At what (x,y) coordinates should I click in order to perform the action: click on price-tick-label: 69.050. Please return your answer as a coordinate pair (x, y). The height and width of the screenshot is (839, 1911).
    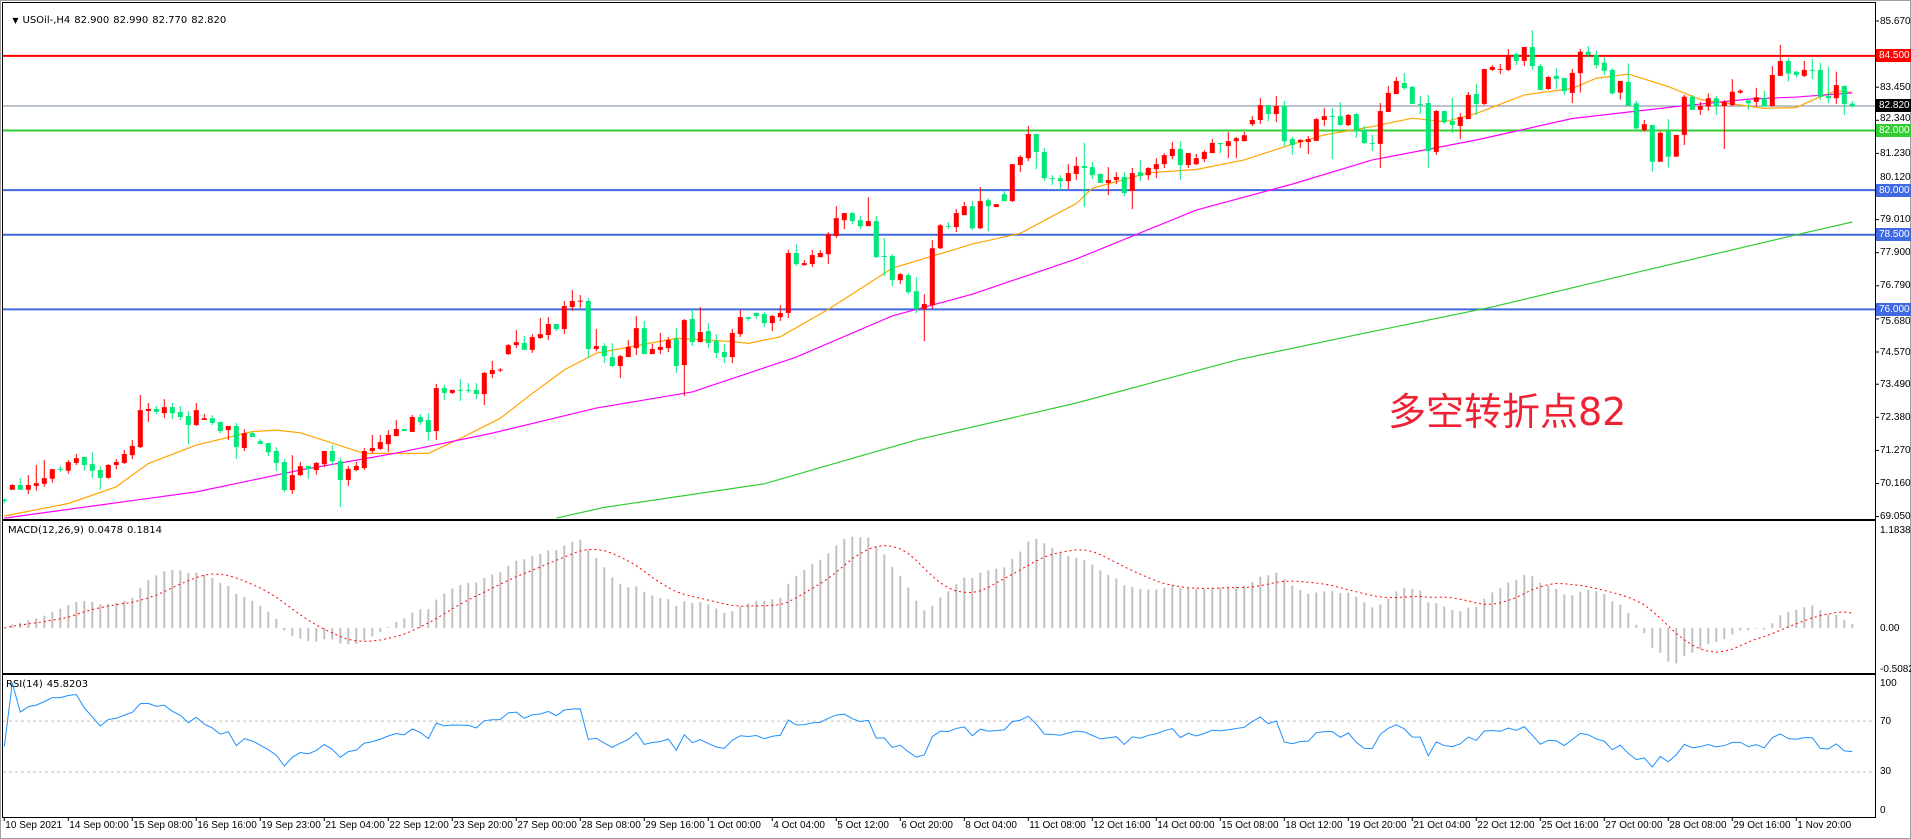
    Looking at the image, I should click on (1895, 517).